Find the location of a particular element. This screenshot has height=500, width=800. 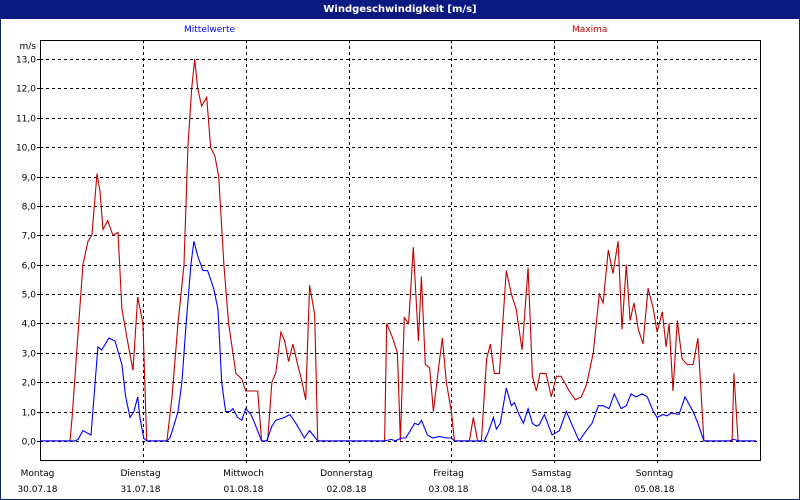

x-tick-day: Freitag is located at coordinates (448, 474).